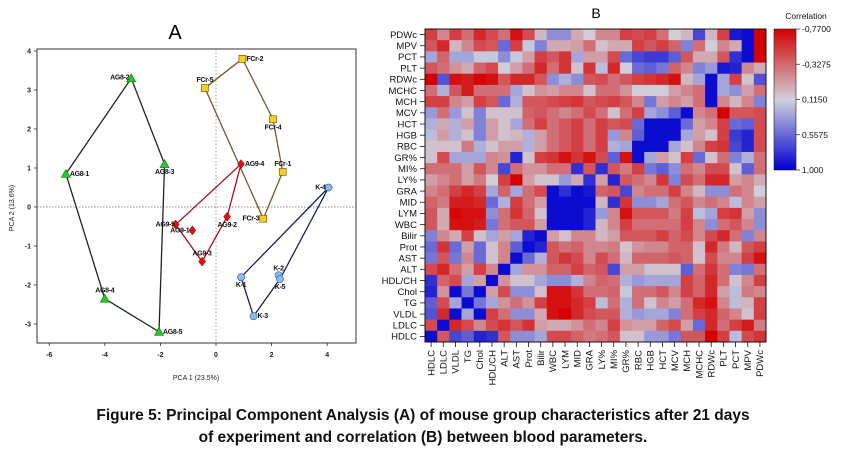 The image size is (846, 457). Describe the element at coordinates (614, 359) in the screenshot. I see `heatmap-column-label: MI%` at that location.